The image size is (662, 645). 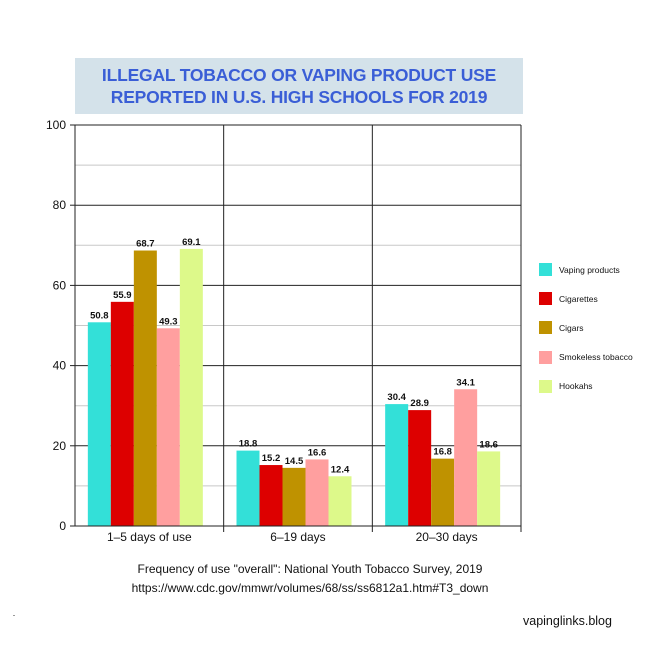 What do you see at coordinates (60, 446) in the screenshot?
I see `y-tick-label: 20` at bounding box center [60, 446].